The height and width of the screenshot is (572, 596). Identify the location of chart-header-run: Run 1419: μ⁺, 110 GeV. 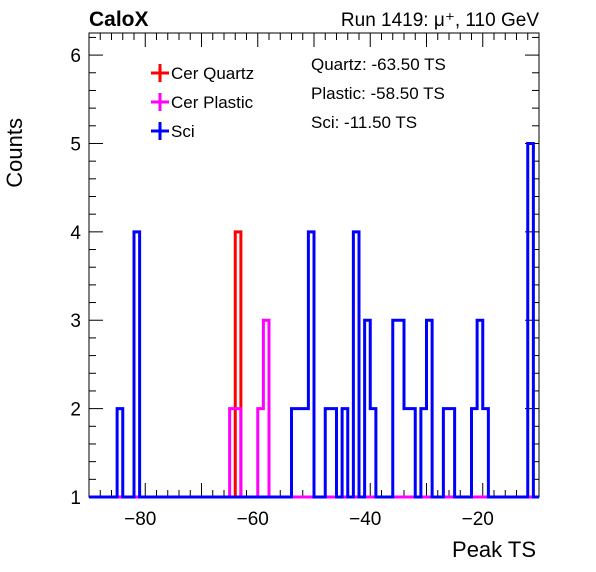
(440, 20).